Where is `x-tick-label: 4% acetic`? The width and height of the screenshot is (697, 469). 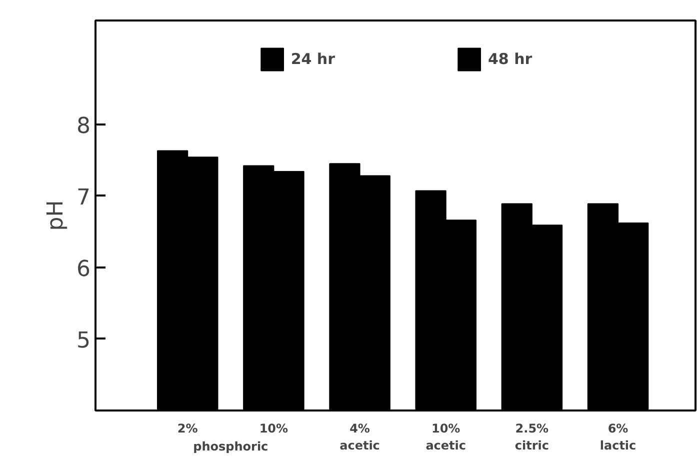
x-tick-label: 4% acetic is located at coordinates (360, 437).